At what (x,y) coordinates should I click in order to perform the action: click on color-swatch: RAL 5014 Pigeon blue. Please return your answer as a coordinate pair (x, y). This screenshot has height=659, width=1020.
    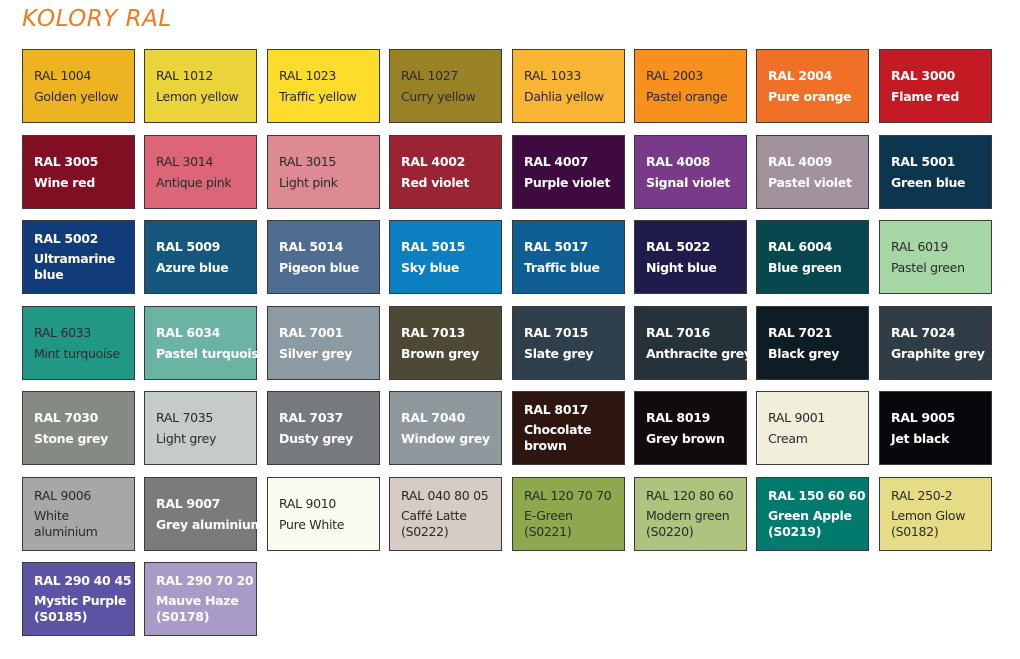
    Looking at the image, I should click on (323, 257).